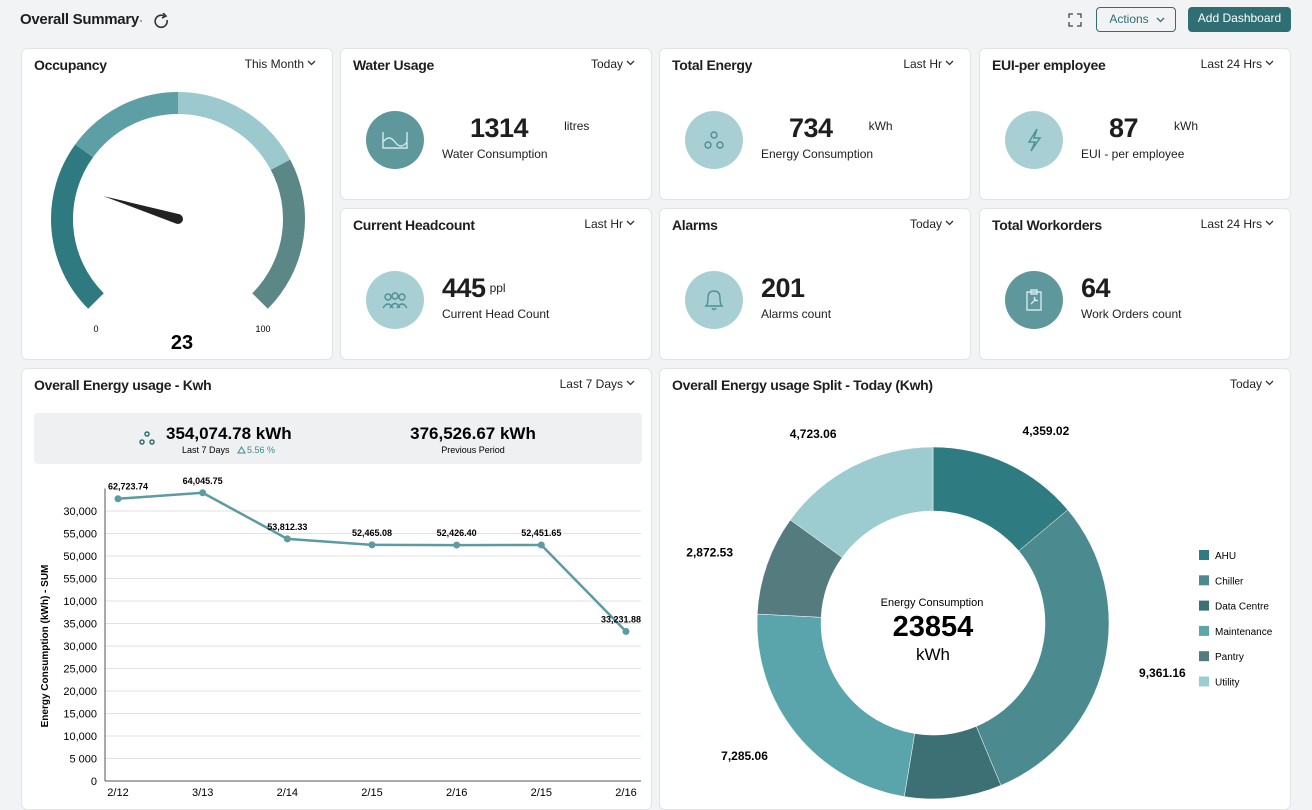 This screenshot has width=1312, height=810. What do you see at coordinates (1229, 581) in the screenshot?
I see `legend-label: Chiller` at bounding box center [1229, 581].